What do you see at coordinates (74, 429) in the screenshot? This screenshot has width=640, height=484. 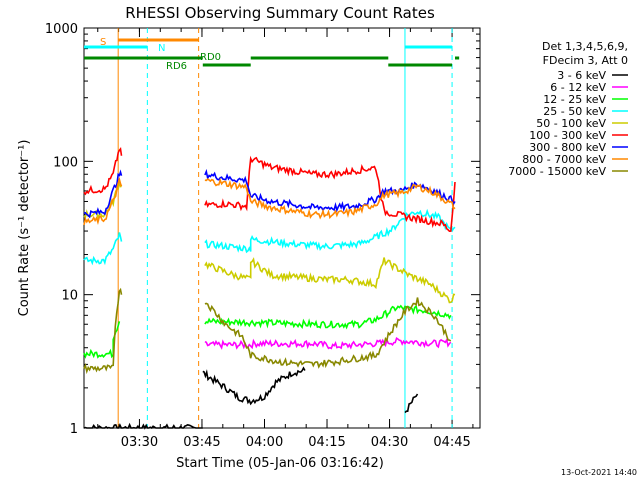 I see `y-tick-label: 1` at bounding box center [74, 429].